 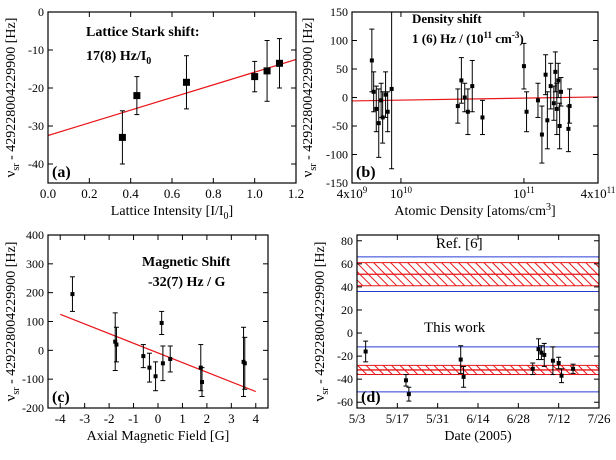 I want to click on x-axis-label-sub: 0, so click(x=226, y=216).